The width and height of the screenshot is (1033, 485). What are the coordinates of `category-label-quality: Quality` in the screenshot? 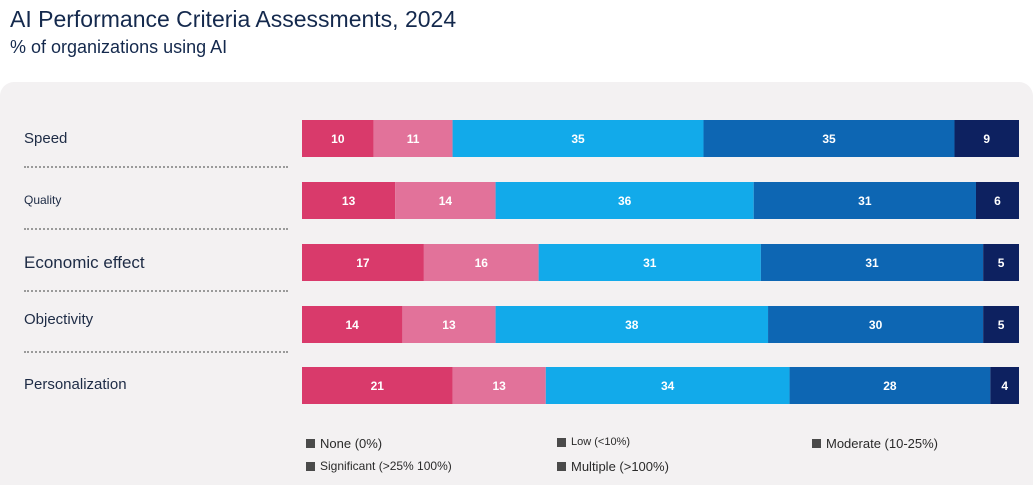 It's located at (43, 200).